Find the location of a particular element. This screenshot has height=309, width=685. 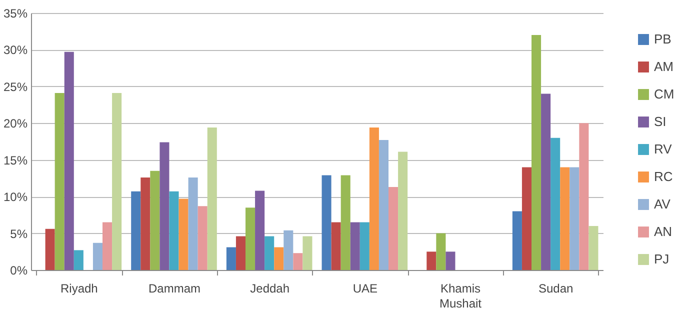

x-tick-label: UAE is located at coordinates (365, 289).